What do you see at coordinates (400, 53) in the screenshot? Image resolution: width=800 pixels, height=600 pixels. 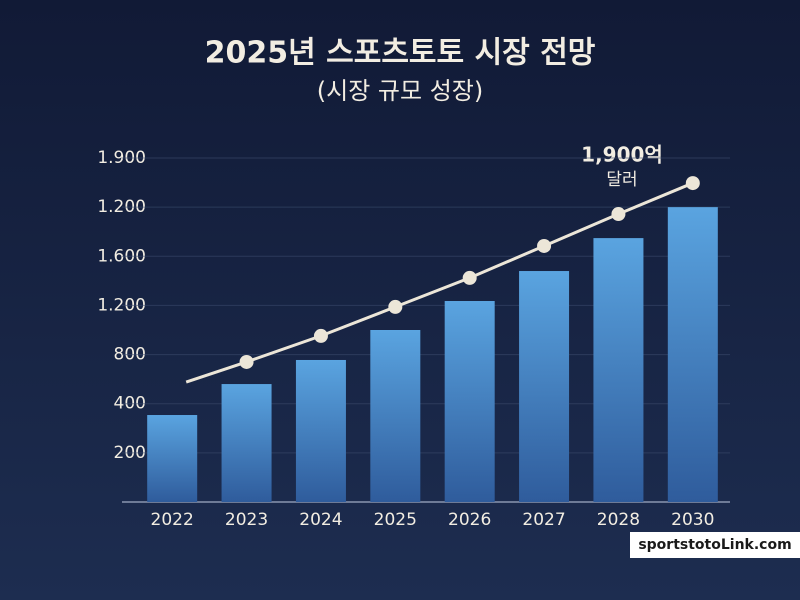 I see `chart-title: 2025년 스포츠토토 시장 전망` at bounding box center [400, 53].